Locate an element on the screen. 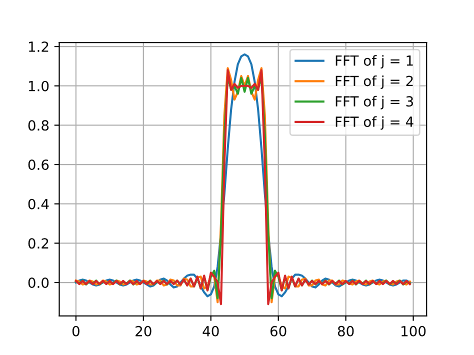 Image resolution: width=474 pixels, height=355 pixels. x-tick-label: 40 is located at coordinates (210, 331).